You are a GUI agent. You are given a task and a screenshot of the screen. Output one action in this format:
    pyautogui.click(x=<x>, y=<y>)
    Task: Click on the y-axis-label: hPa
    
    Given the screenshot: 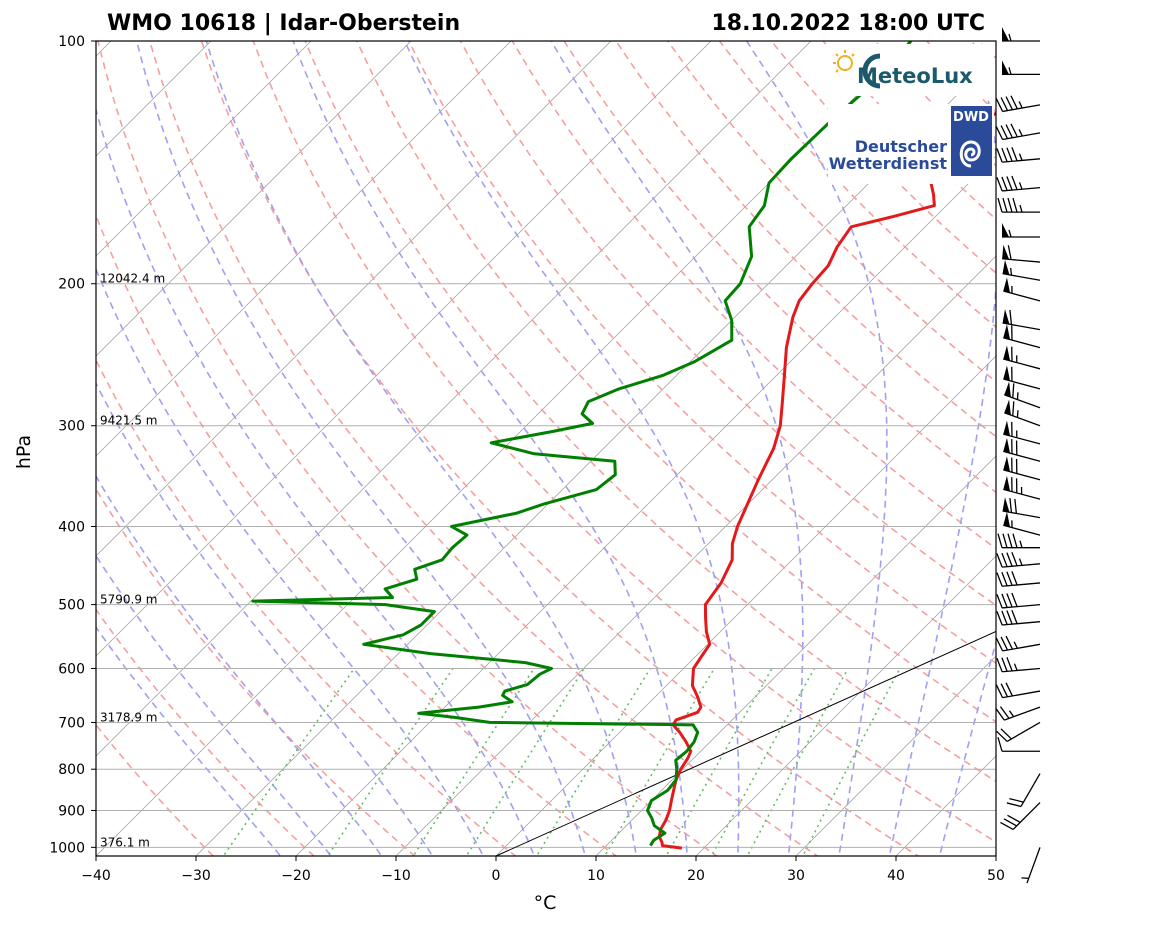 What is the action you would take?
    pyautogui.click(x=24, y=452)
    